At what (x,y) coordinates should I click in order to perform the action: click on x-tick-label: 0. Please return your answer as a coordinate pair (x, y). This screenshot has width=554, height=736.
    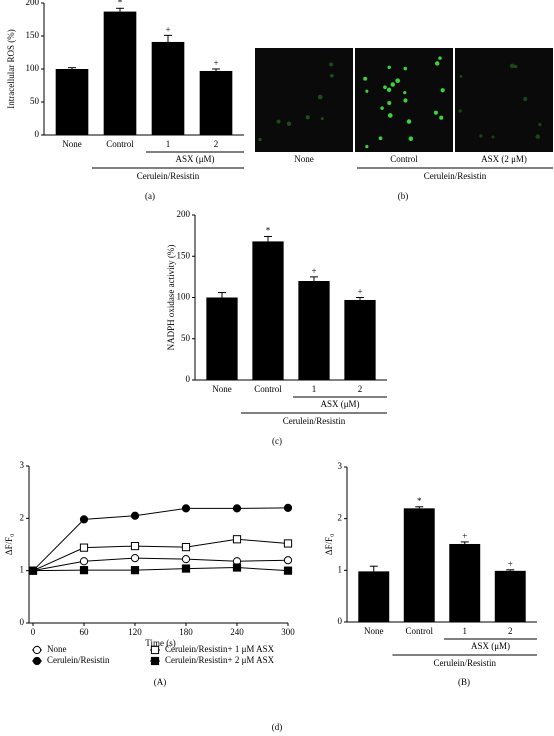
    Looking at the image, I should click on (33, 632).